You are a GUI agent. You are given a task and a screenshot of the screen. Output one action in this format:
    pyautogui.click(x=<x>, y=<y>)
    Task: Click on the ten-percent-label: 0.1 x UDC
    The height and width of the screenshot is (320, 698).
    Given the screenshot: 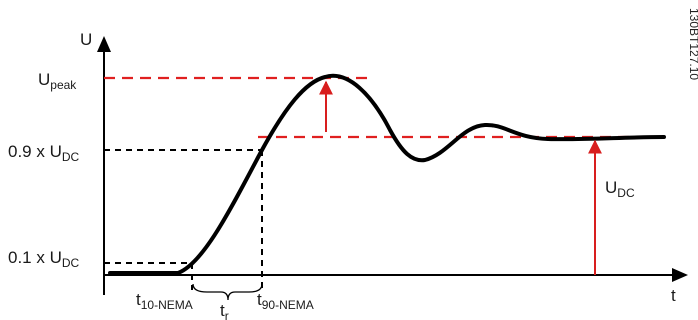 What is the action you would take?
    pyautogui.click(x=44, y=259)
    